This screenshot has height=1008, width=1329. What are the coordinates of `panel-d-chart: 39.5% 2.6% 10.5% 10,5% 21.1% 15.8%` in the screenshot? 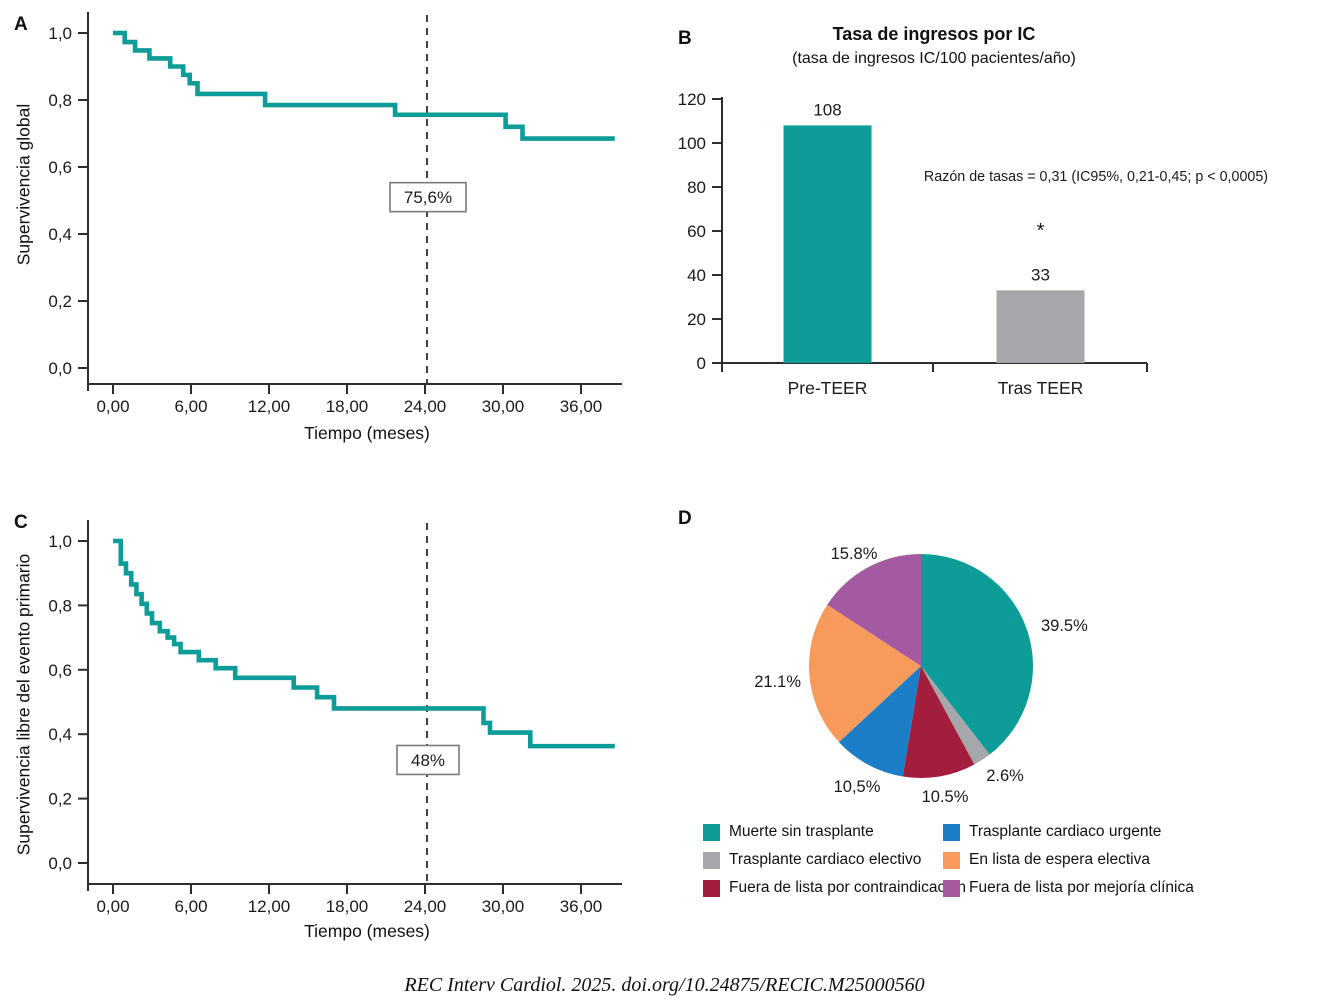 It's located at (921, 675).